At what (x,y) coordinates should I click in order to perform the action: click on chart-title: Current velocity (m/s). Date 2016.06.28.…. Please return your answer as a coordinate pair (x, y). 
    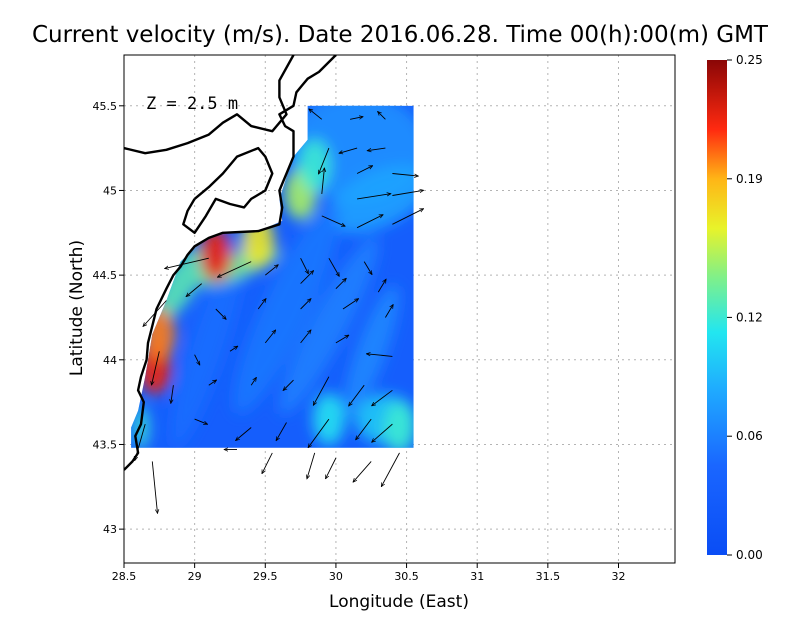
    Looking at the image, I should click on (400, 35).